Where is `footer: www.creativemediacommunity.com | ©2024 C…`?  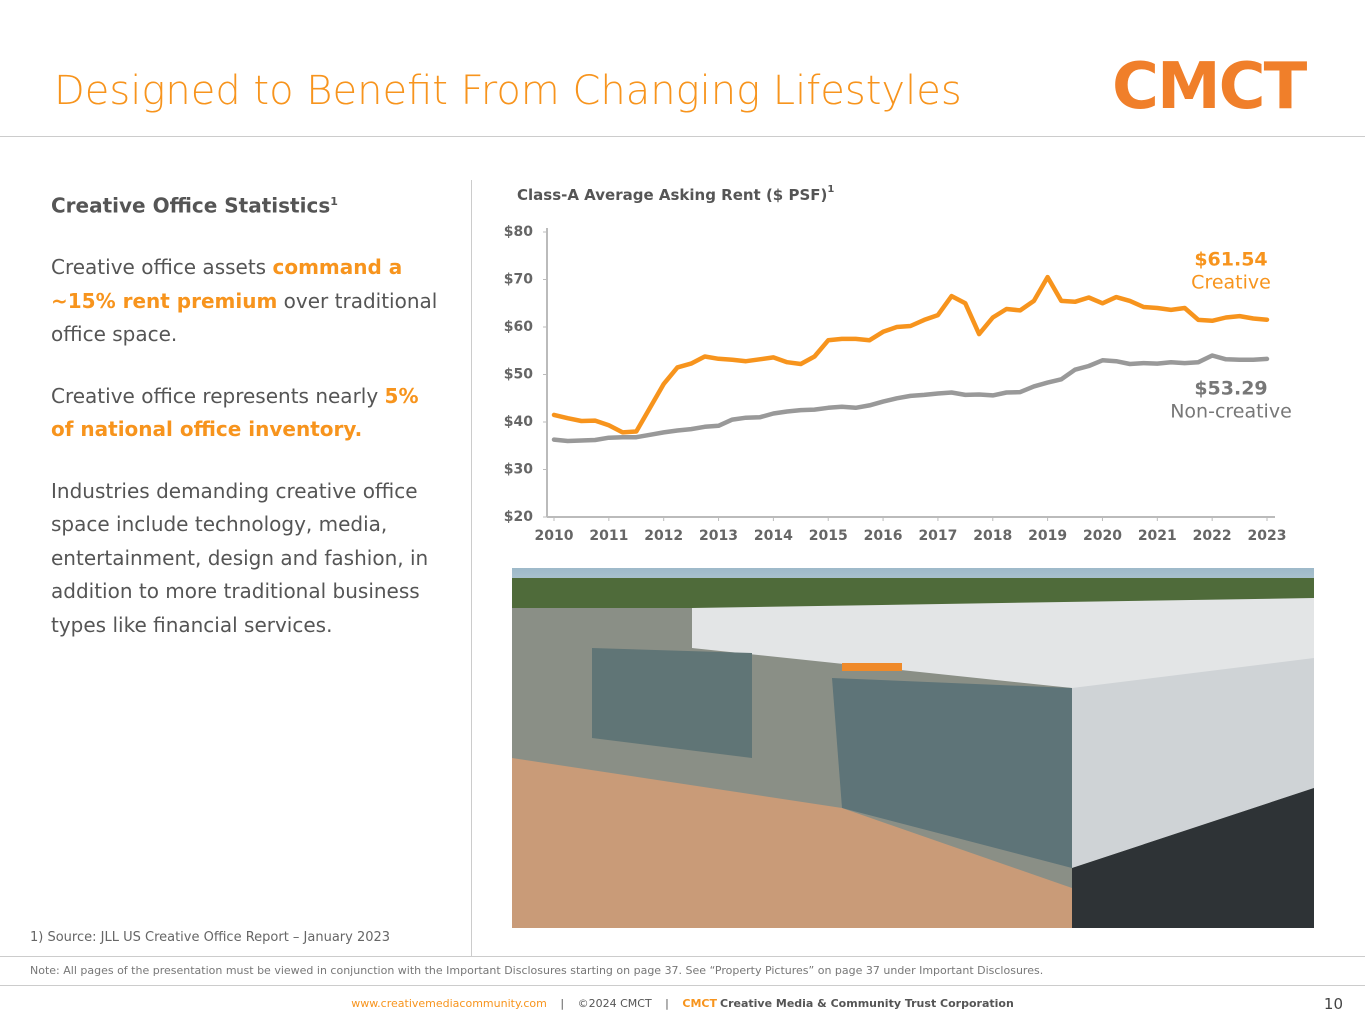
footer: www.creativemediacommunity.com | ©2024 C… is located at coordinates (682, 1003).